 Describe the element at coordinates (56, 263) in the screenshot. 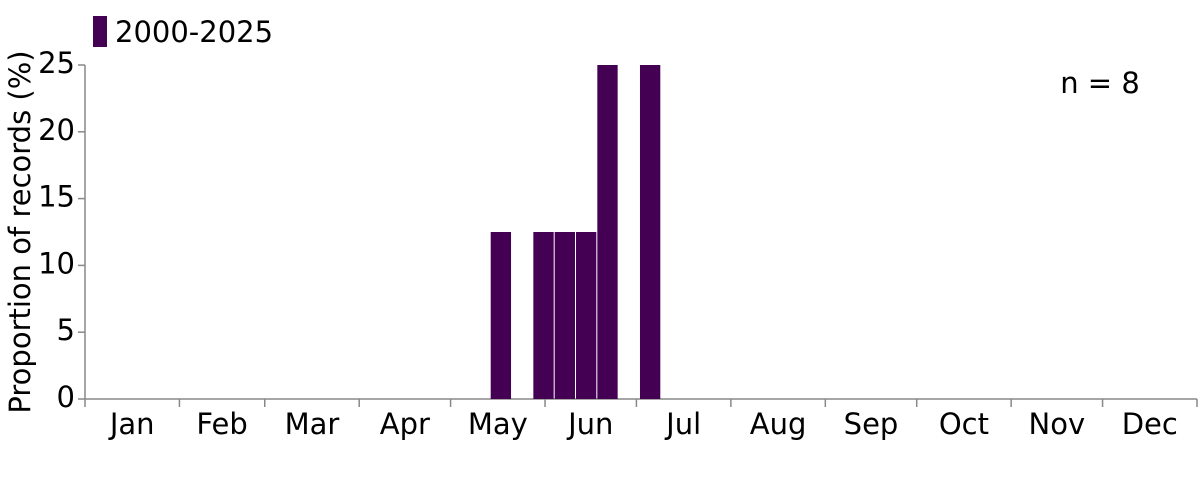

I see `y-tick-label: 10` at that location.